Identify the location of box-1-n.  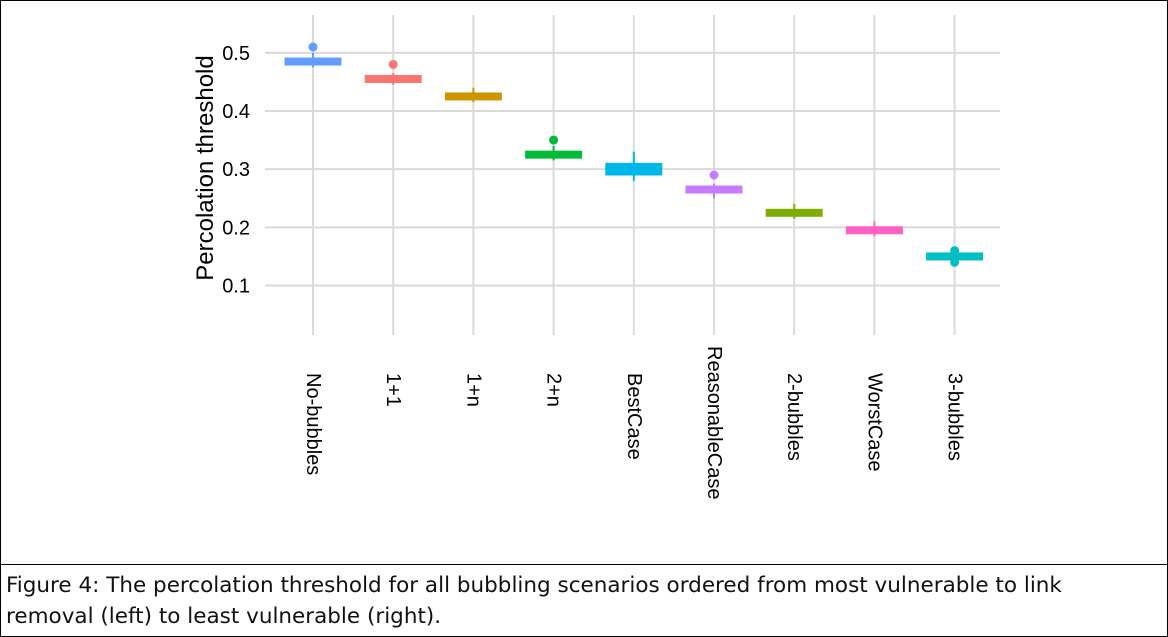
(473, 95).